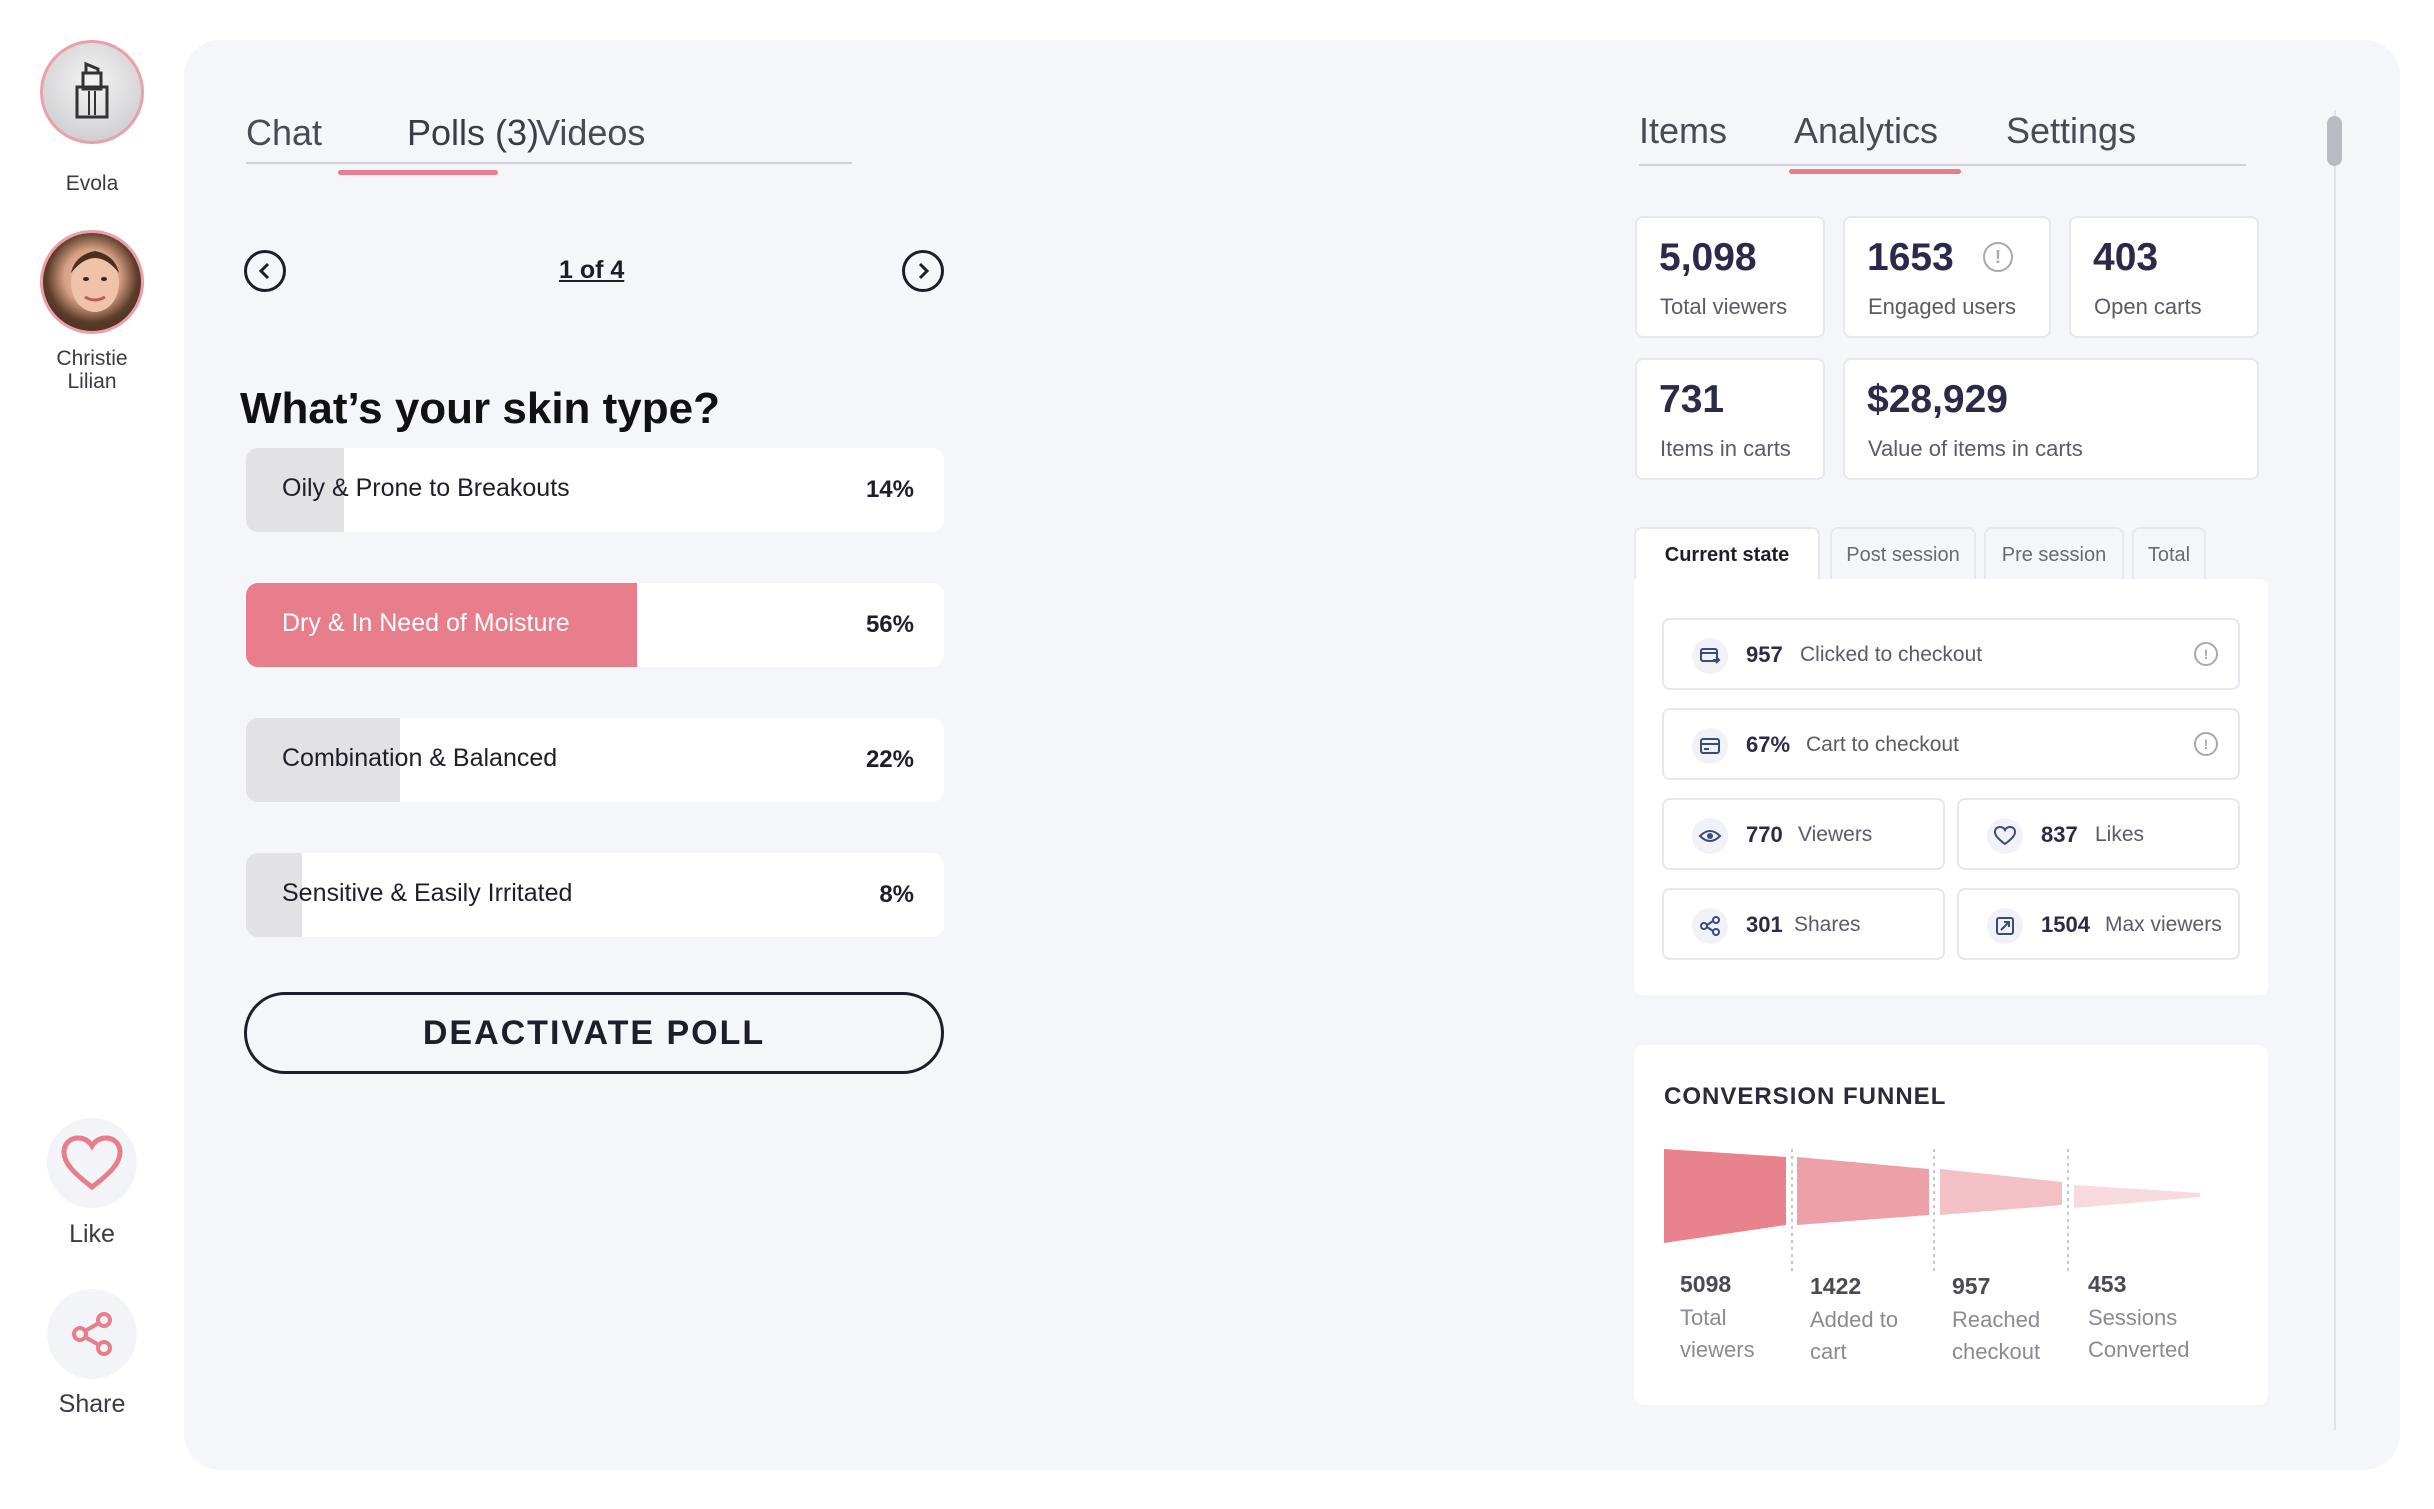 The image size is (2434, 1509). What do you see at coordinates (1710, 746) in the screenshot?
I see `credit-card-icon` at bounding box center [1710, 746].